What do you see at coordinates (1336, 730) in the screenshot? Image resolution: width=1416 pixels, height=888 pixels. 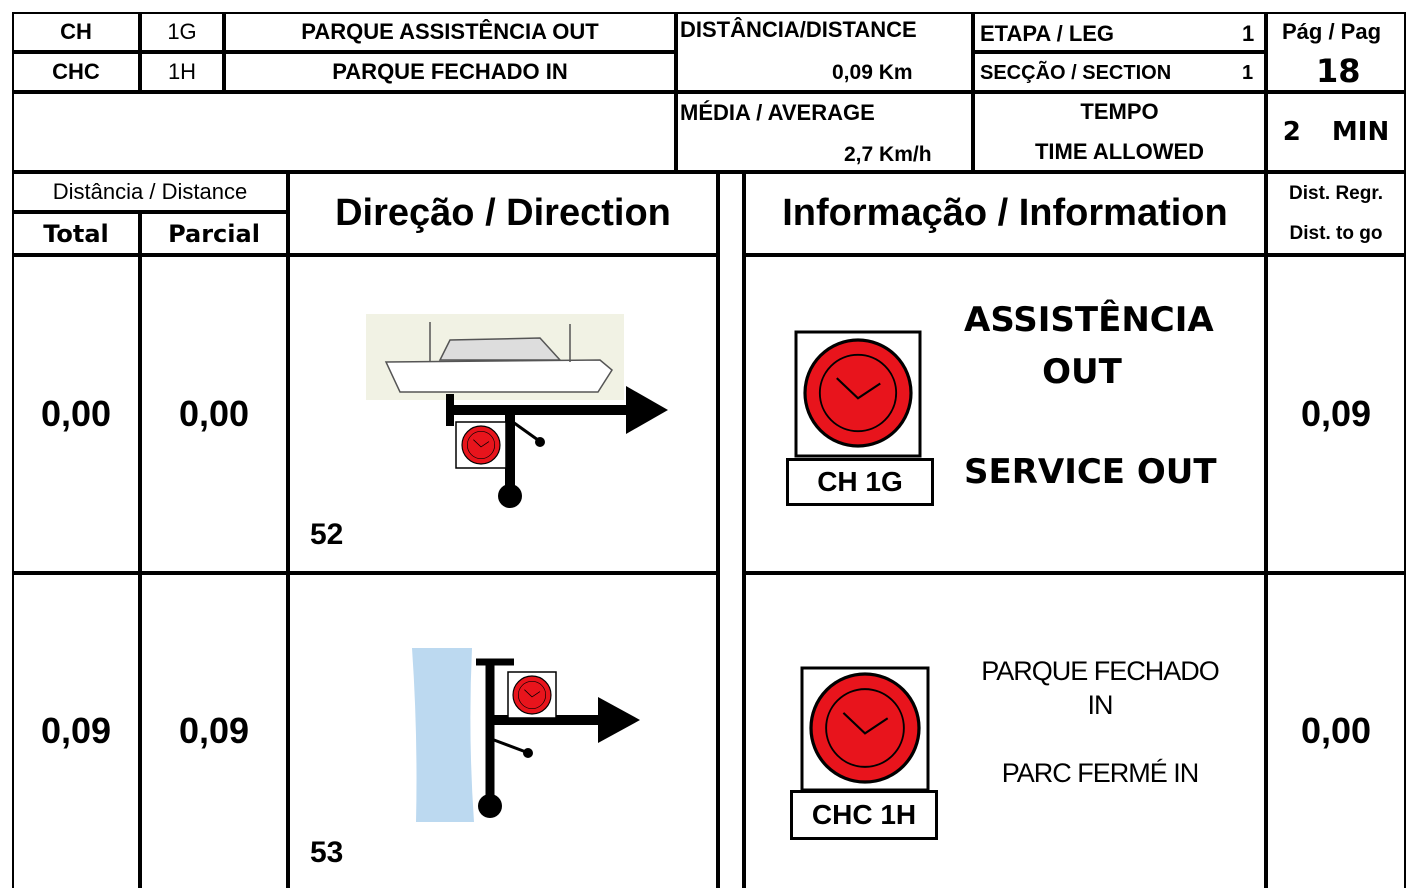 I see `to-go-cell: 0,00` at bounding box center [1336, 730].